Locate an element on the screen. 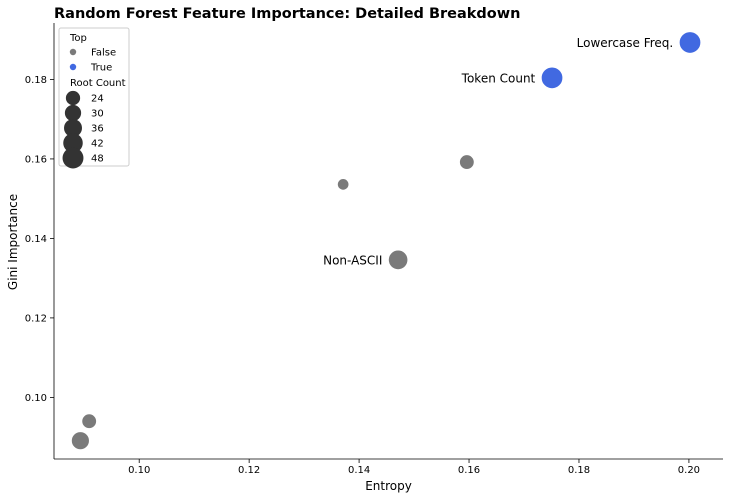  y-tick-label: 0.16 is located at coordinates (36, 159).